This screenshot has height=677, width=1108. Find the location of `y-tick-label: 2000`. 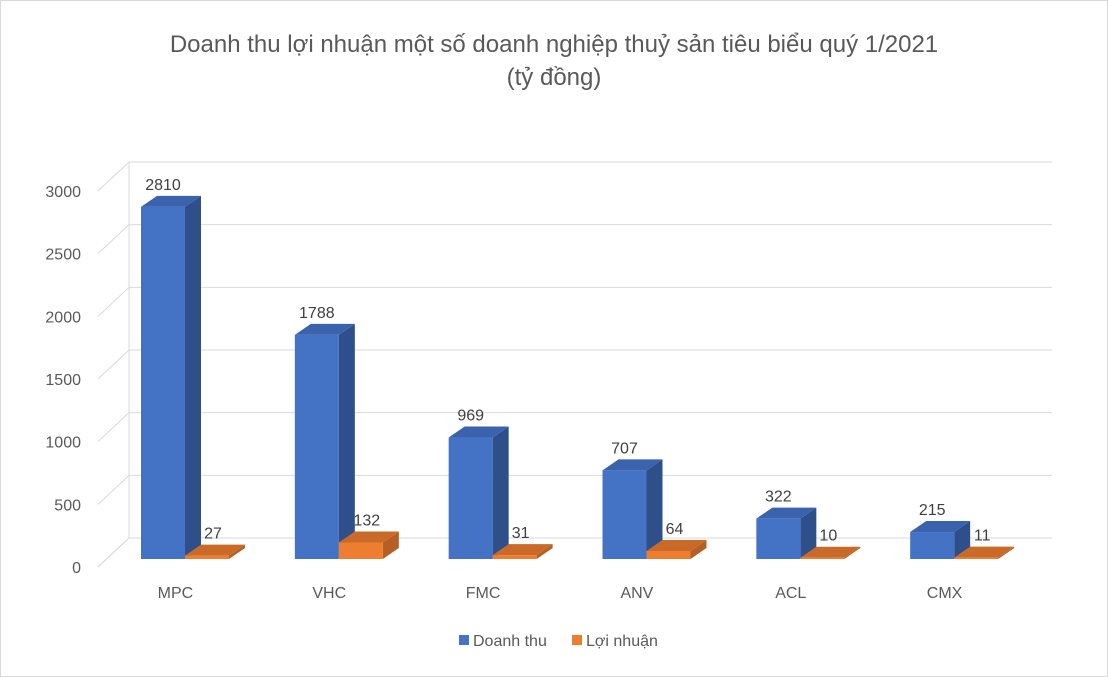

y-tick-label: 2000 is located at coordinates (63, 317).